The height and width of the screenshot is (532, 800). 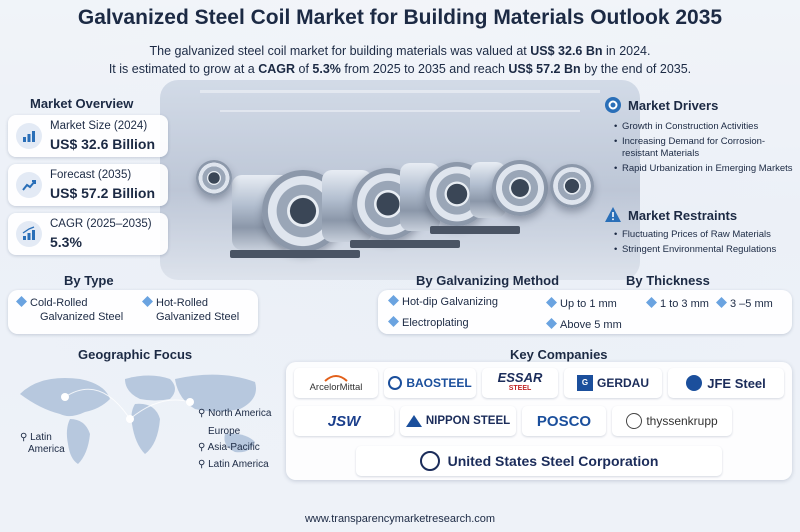 I want to click on method-item: Electroplating, so click(x=428, y=323).